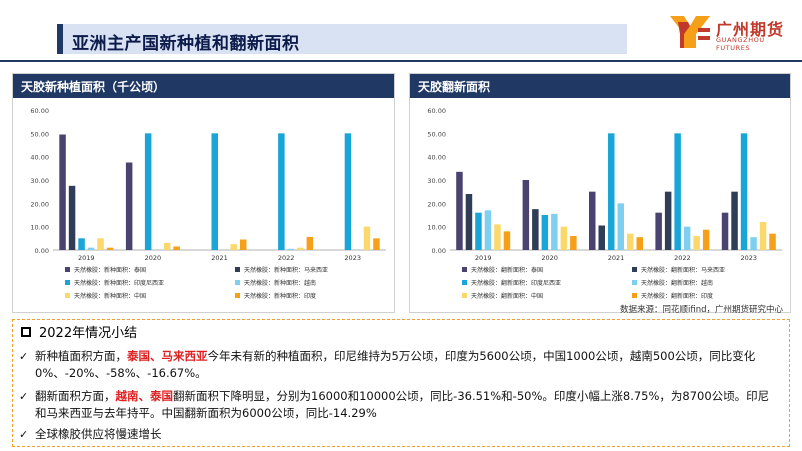 Image resolution: width=802 pixels, height=451 pixels. I want to click on summary-title: 2022年情况小结, so click(79, 331).